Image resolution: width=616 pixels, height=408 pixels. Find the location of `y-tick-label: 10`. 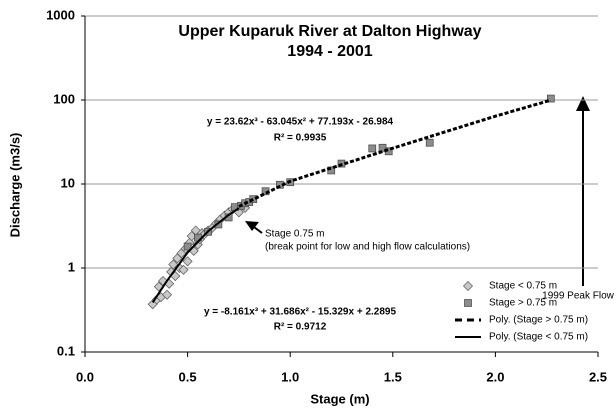

y-tick-label: 10 is located at coordinates (68, 182).